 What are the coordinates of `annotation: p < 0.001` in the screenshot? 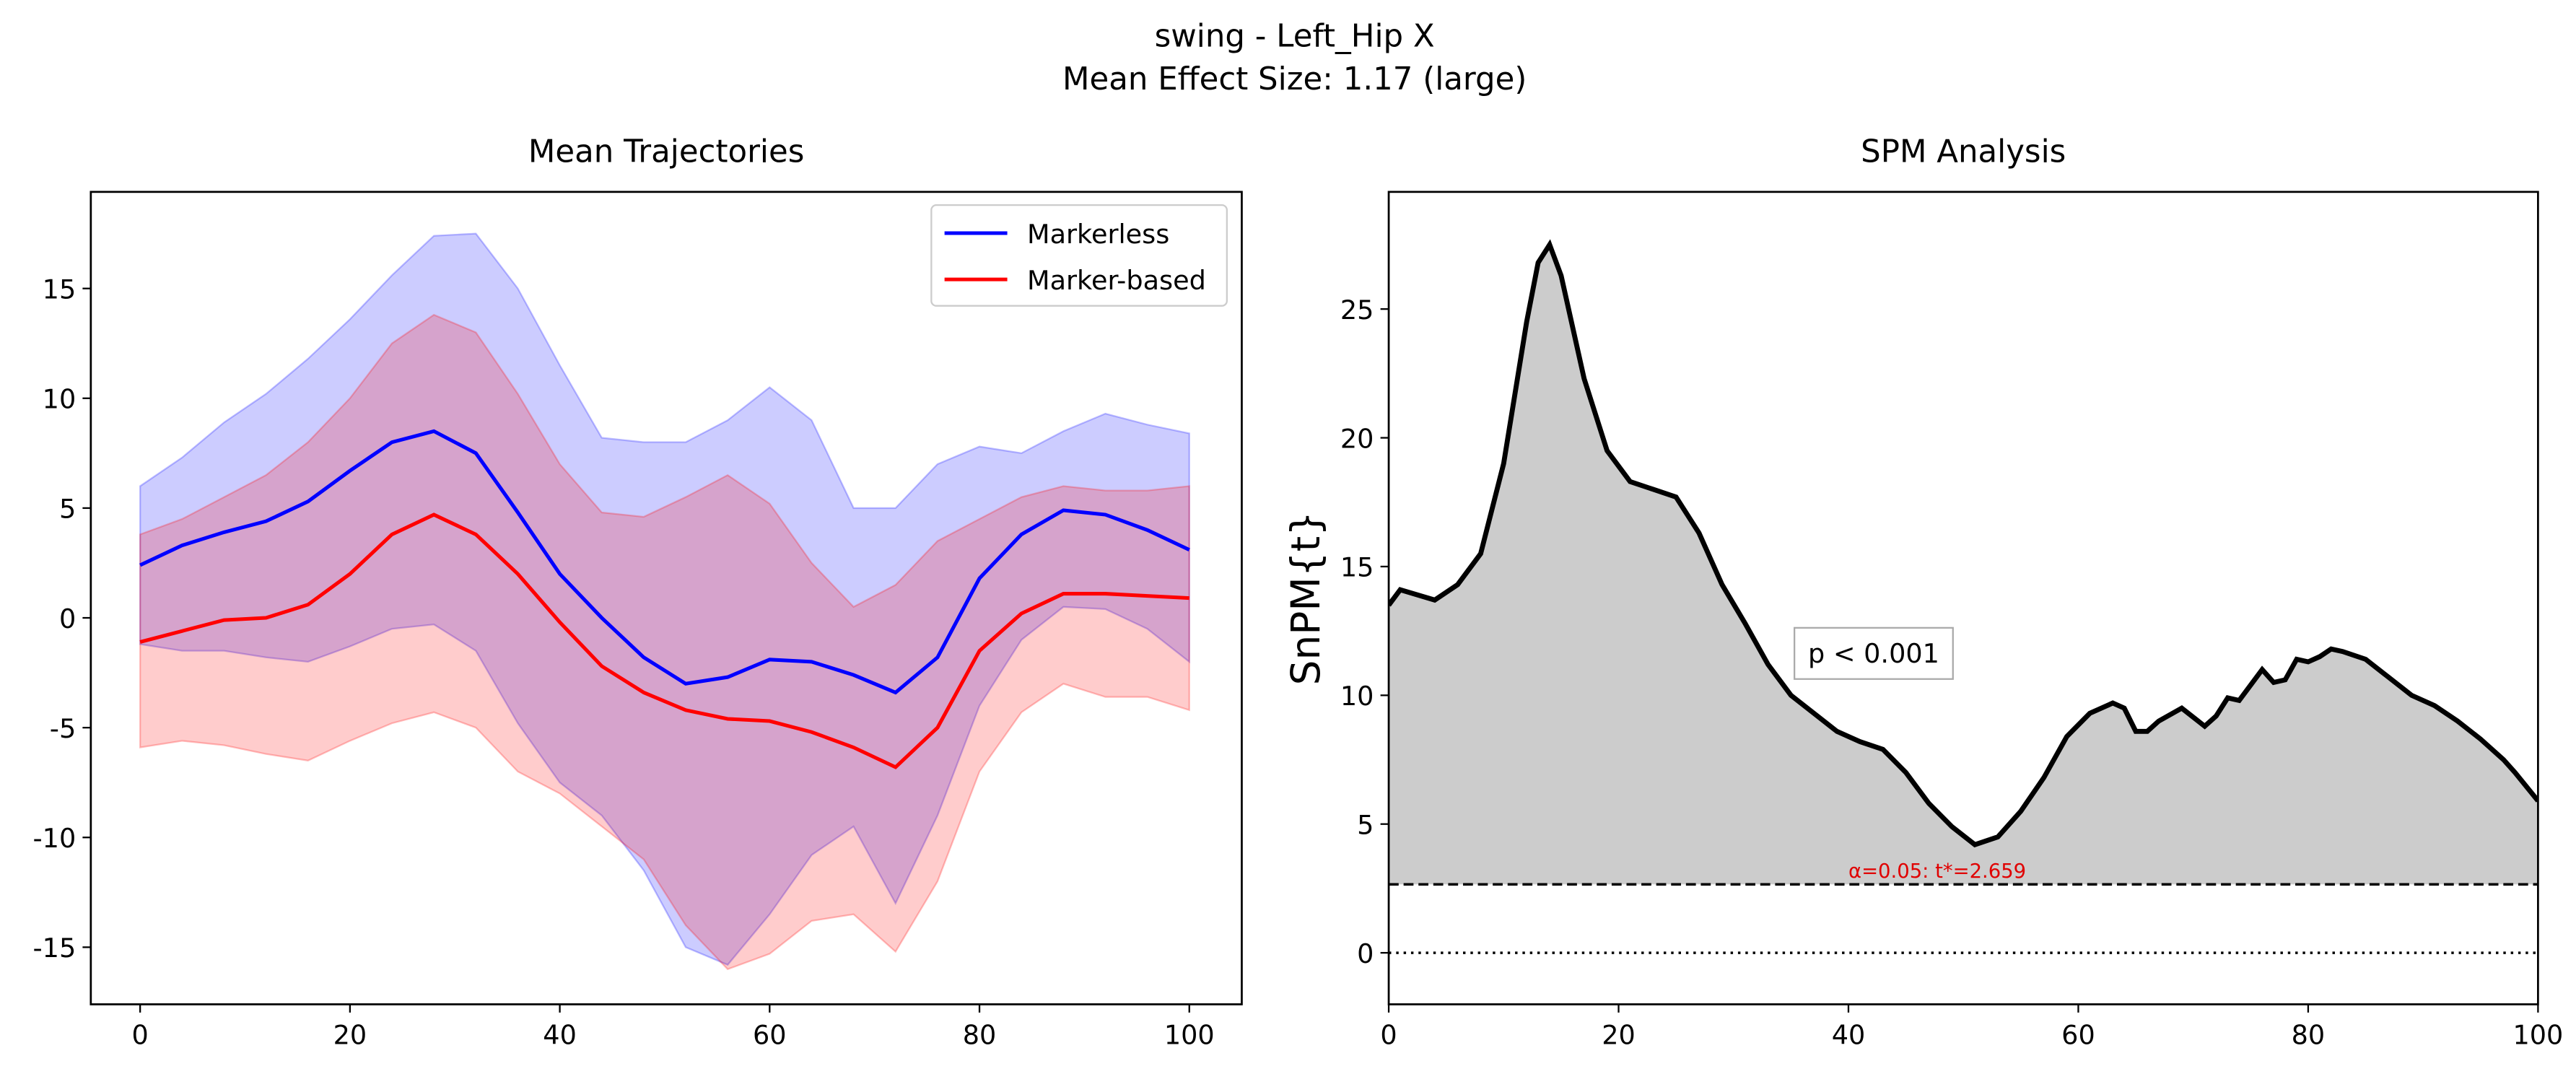 It's located at (1873, 654).